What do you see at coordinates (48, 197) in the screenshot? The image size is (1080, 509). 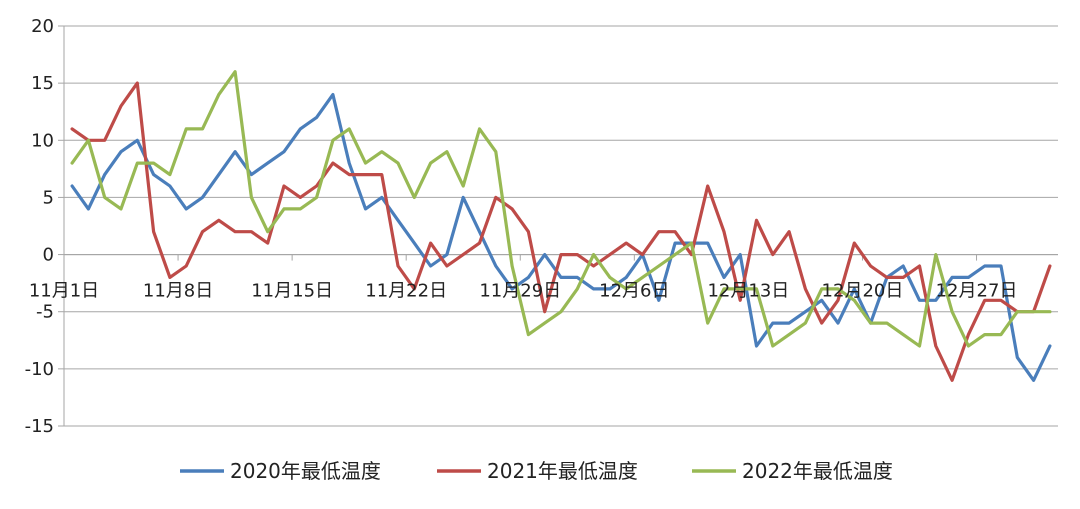 I see `y-tick-label: 5` at bounding box center [48, 197].